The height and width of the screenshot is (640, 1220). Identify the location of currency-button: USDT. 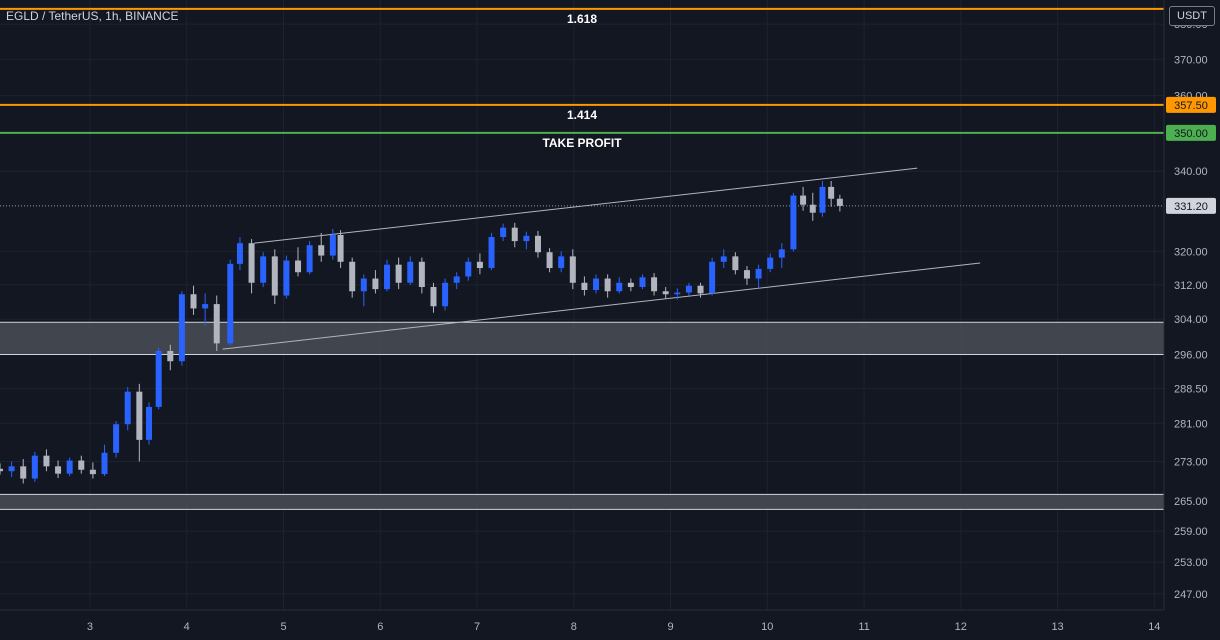
(1192, 16).